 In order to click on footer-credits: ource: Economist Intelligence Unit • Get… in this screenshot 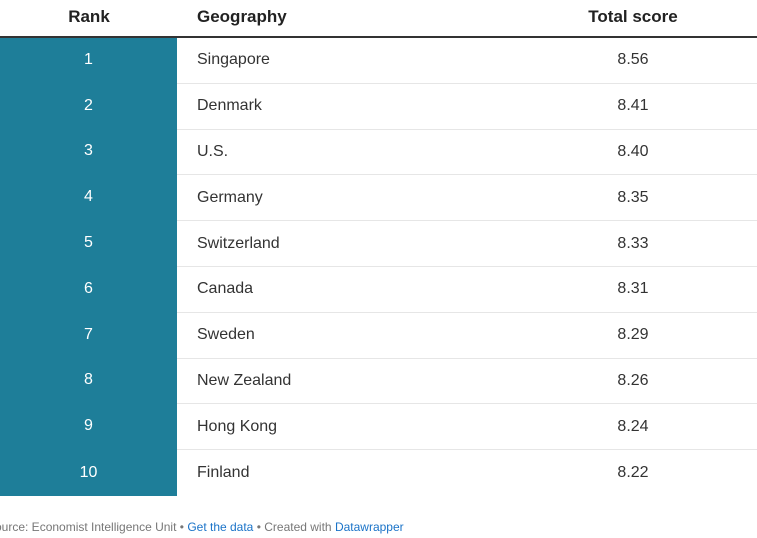, I will do `click(202, 527)`.